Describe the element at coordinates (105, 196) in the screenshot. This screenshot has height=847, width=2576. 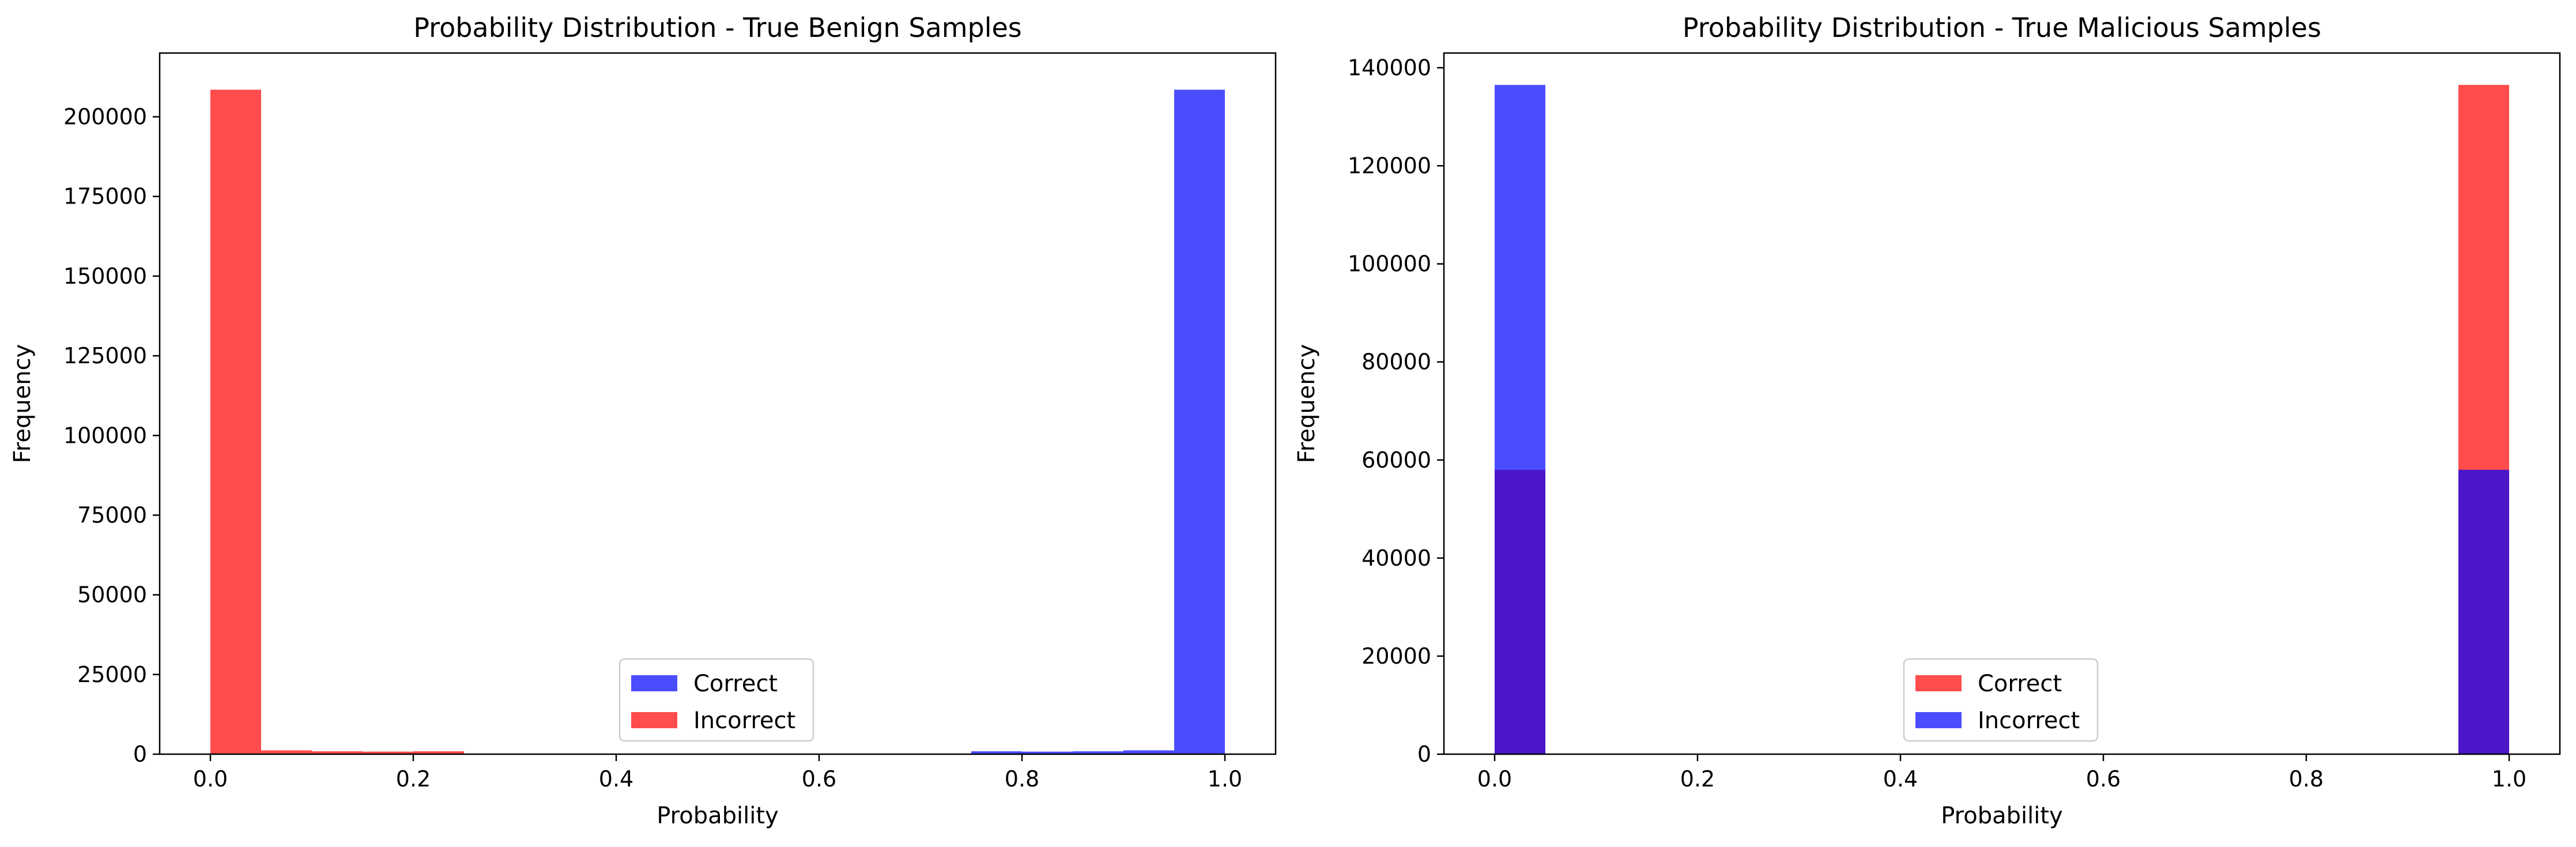
I see `left-ytick-label: 175000` at that location.